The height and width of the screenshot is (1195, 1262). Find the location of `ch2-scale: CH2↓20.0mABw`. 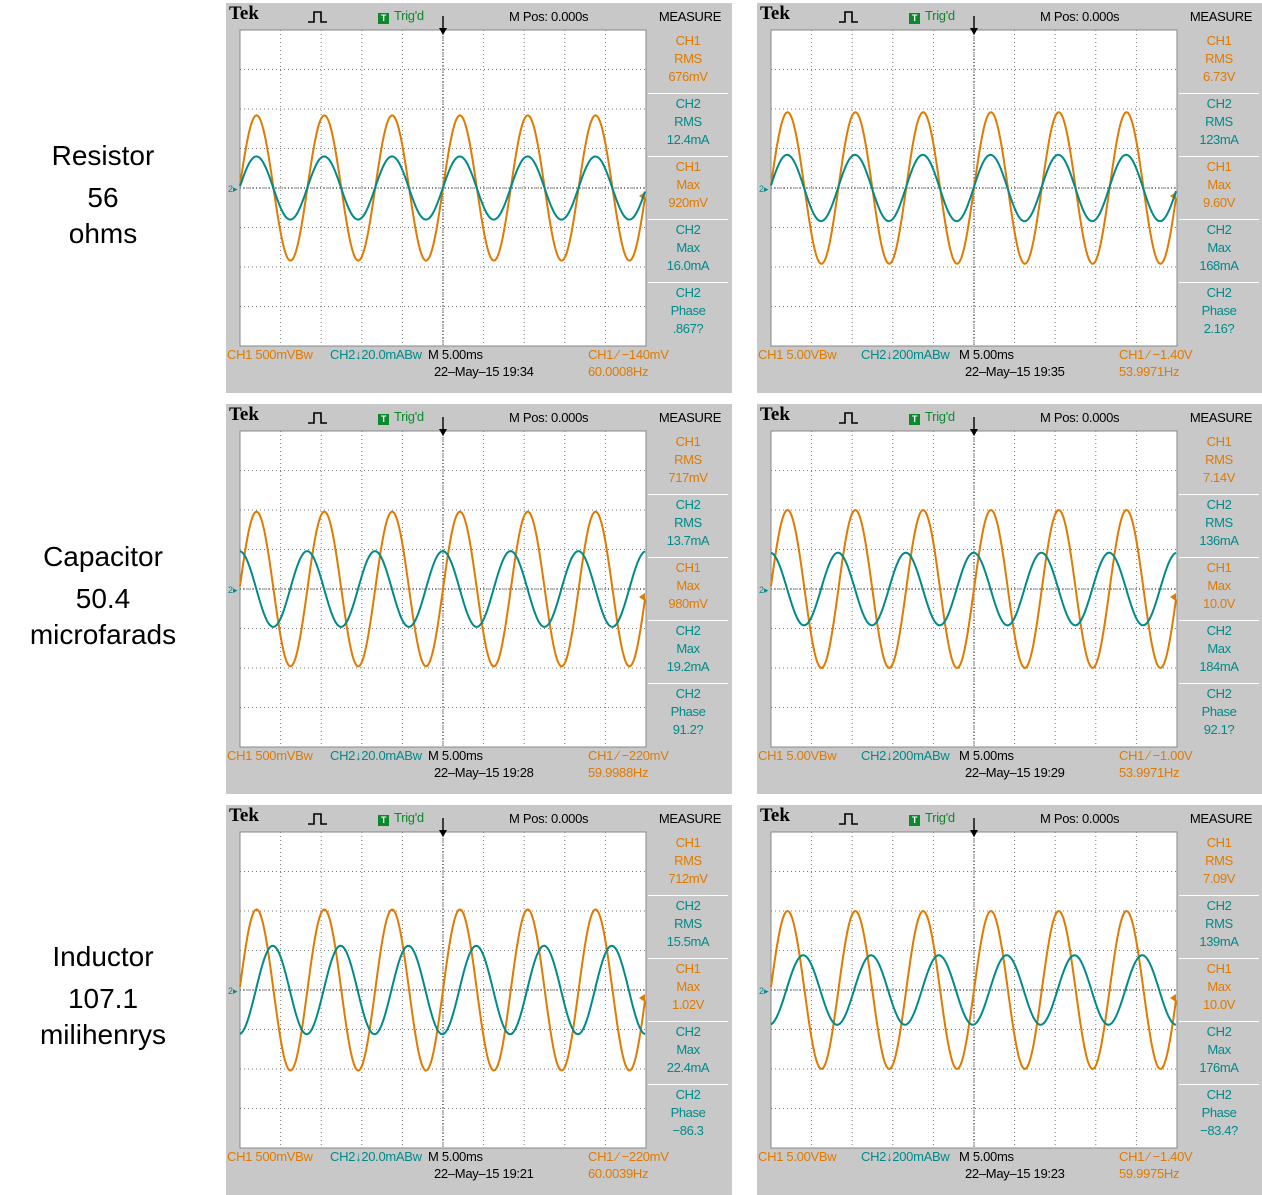

ch2-scale: CH2↓20.0mABw is located at coordinates (376, 755).